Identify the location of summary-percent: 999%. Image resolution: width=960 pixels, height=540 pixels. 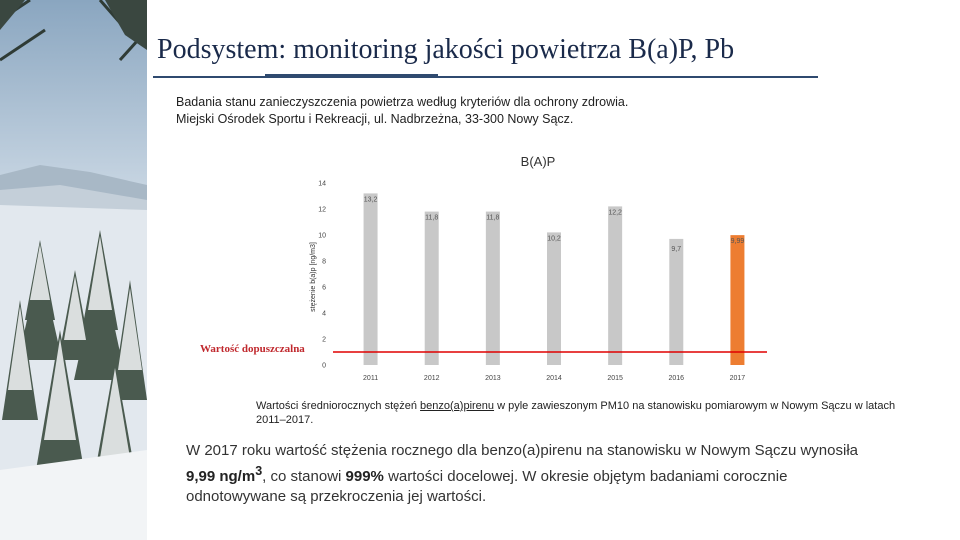
(364, 476).